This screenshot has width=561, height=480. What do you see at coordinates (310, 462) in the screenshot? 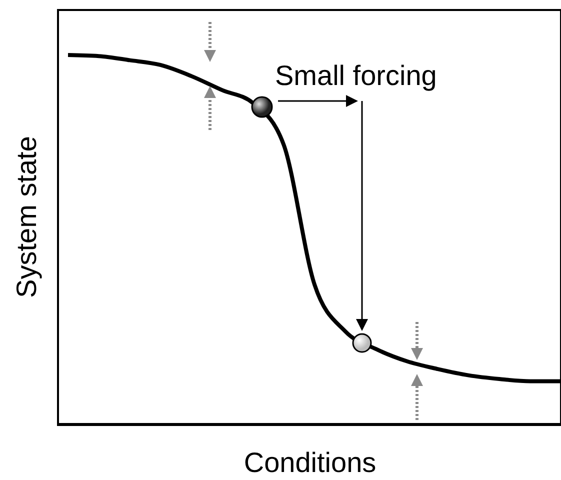
I see `x-axis-title: Conditions` at bounding box center [310, 462].